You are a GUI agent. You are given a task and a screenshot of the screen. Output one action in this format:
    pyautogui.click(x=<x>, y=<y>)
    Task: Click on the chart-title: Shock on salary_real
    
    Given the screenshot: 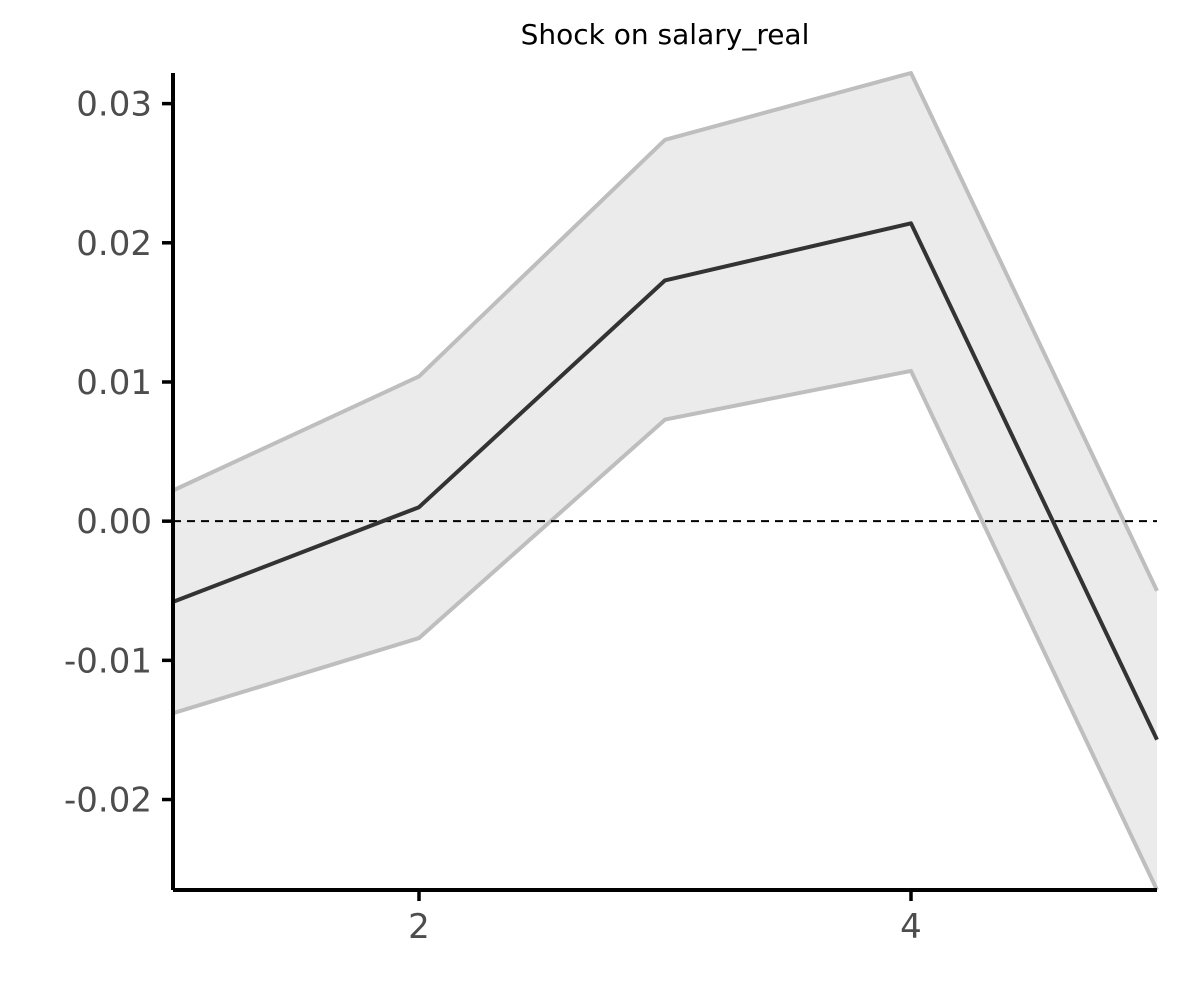 What is the action you would take?
    pyautogui.click(x=665, y=34)
    